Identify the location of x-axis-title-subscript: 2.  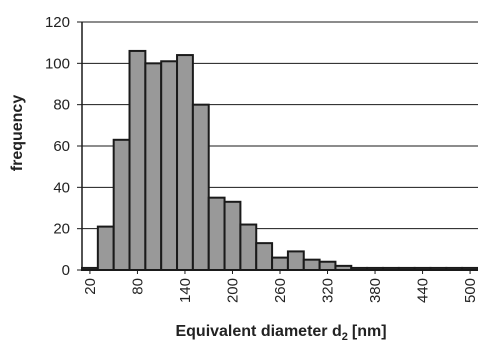
(345, 337).